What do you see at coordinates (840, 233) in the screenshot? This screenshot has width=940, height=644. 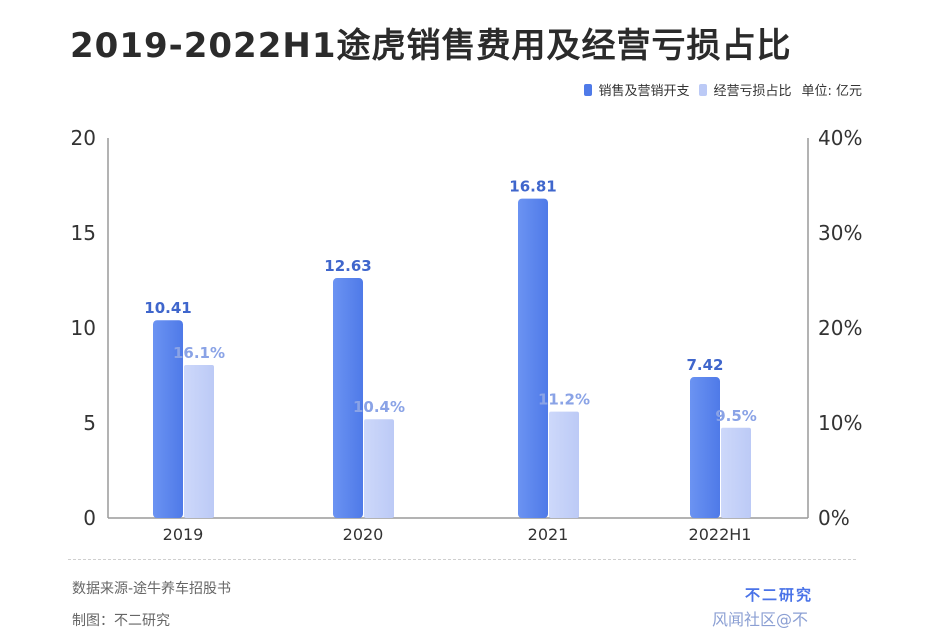 I see `y-right-tick-label: 30%` at bounding box center [840, 233].